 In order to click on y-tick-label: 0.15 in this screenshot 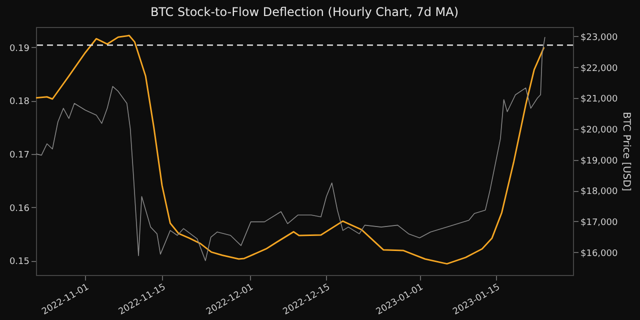, I will do `click(19, 262)`.